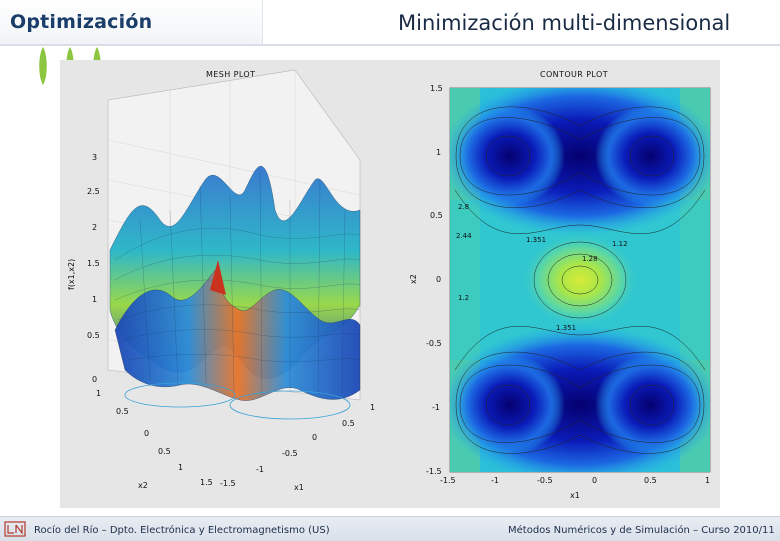  I want to click on contour-y-tick: 1.5, so click(436, 88).